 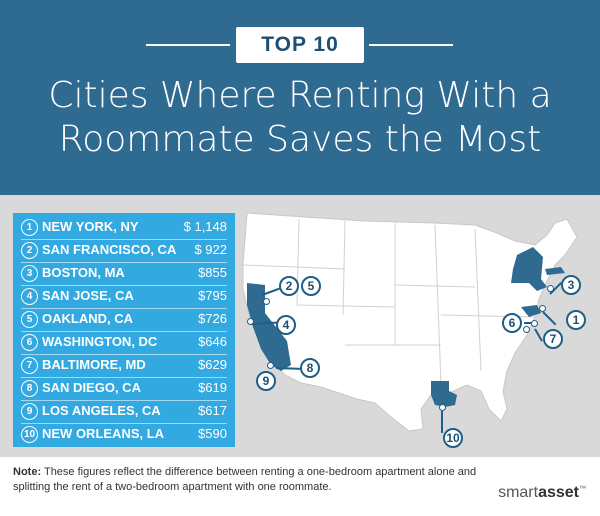 What do you see at coordinates (289, 286) in the screenshot?
I see `map-marker-2: 2` at bounding box center [289, 286].